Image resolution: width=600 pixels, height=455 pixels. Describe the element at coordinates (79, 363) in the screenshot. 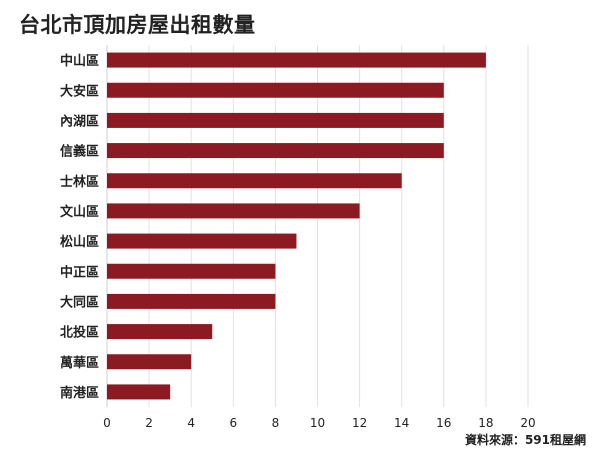

I see `category-label: 萬華區` at that location.